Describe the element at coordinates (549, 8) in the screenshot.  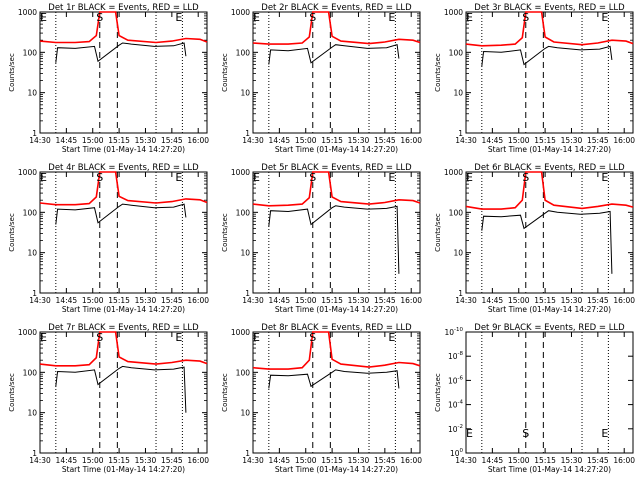
I see `chart-title: Det 3r BLACK = Events, RED = LLD` at that location.